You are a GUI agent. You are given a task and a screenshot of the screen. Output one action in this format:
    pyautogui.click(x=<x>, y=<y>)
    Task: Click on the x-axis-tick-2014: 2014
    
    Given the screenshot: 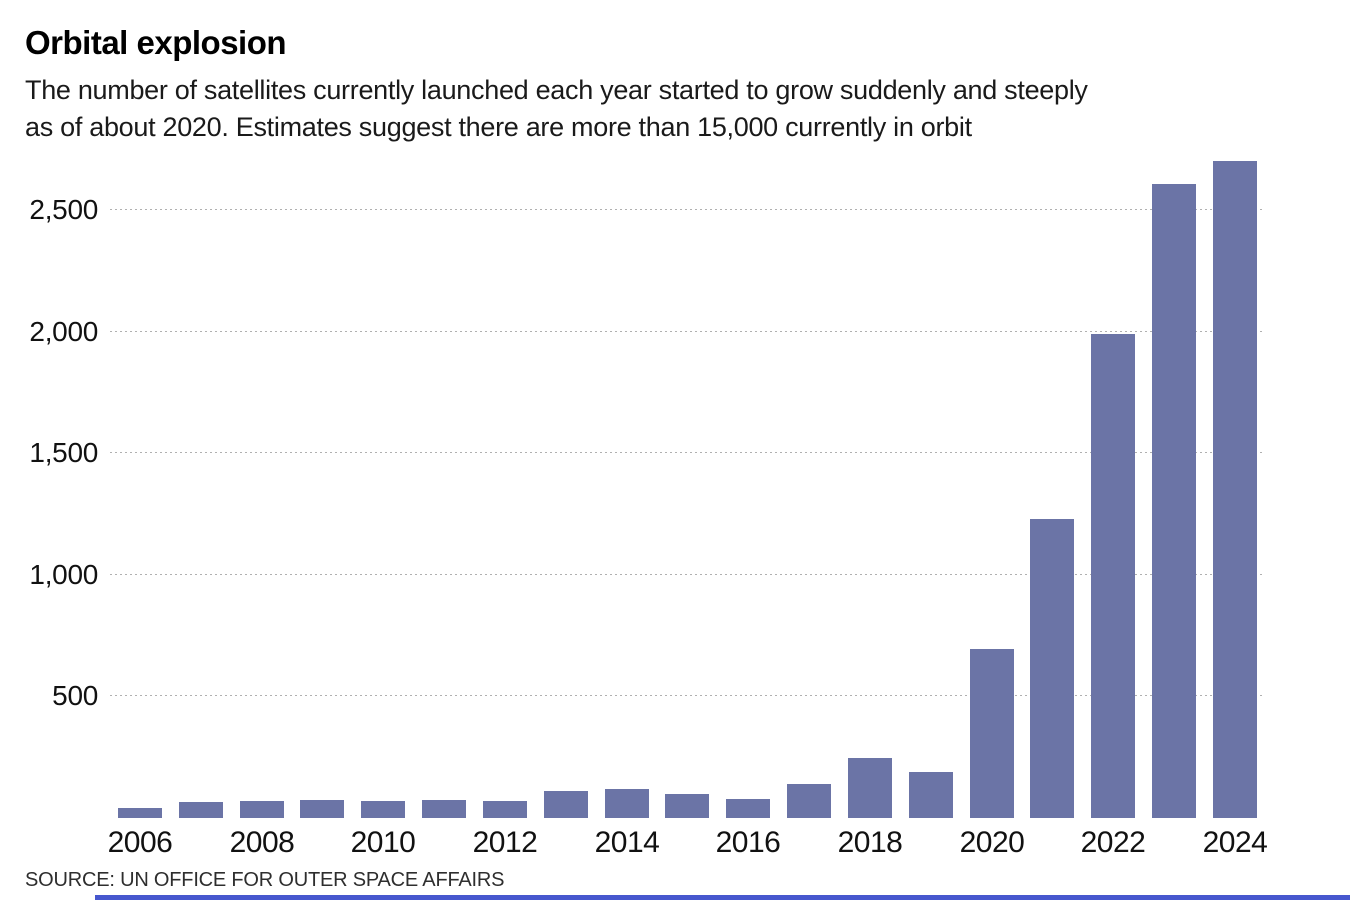 What is the action you would take?
    pyautogui.click(x=627, y=842)
    